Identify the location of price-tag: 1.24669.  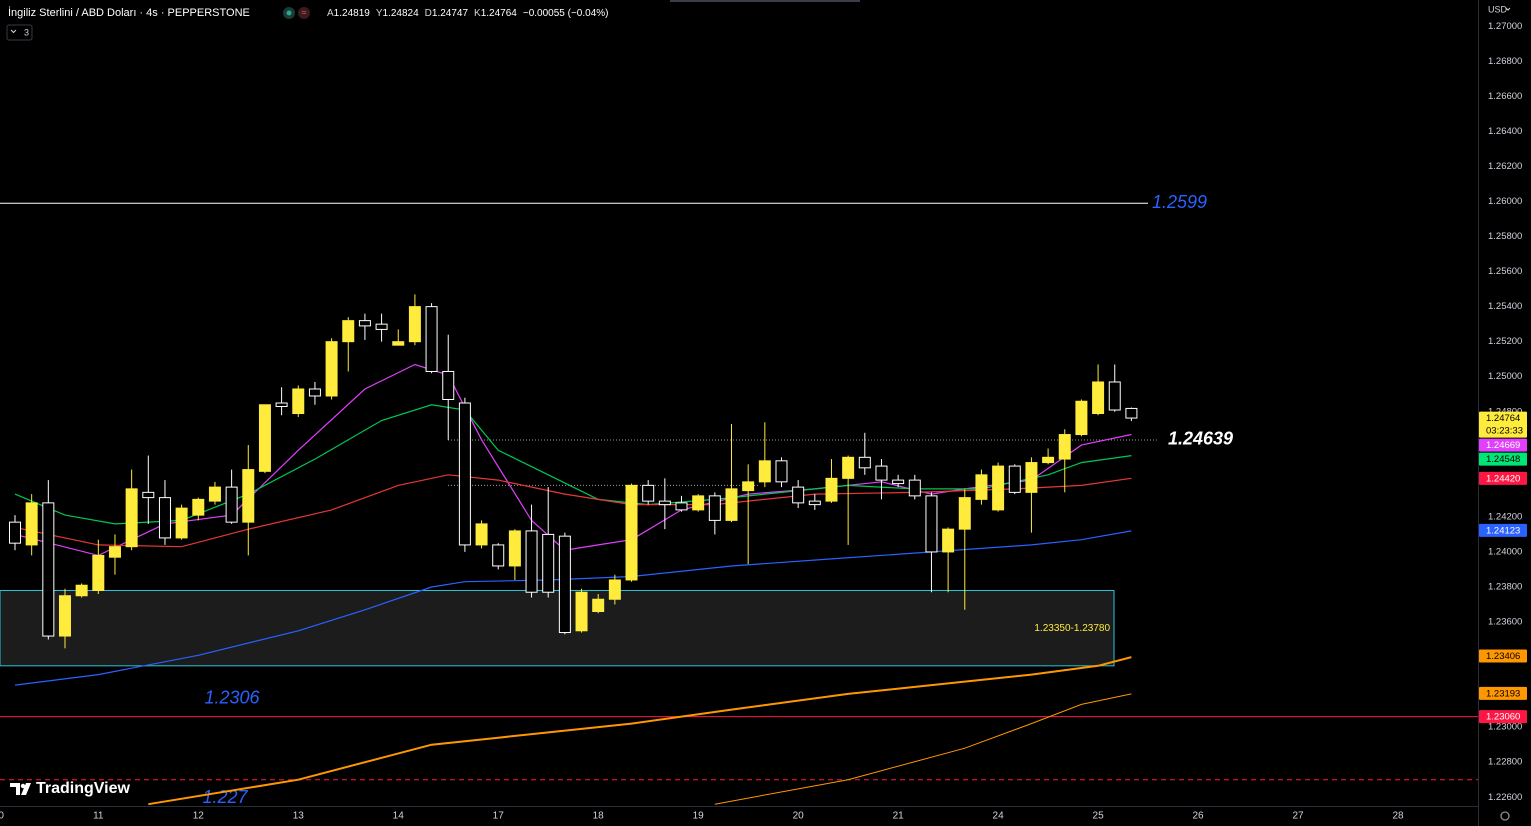
(1503, 445).